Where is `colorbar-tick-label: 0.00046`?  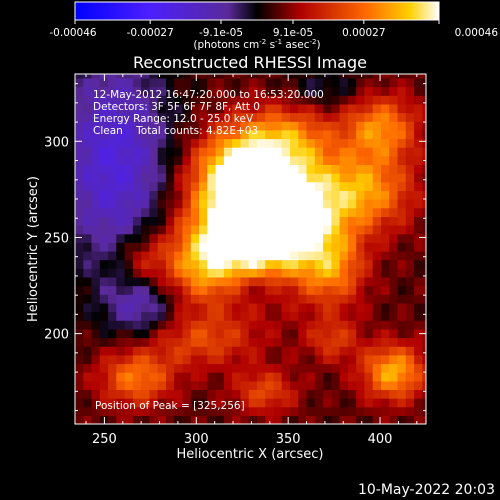
colorbar-tick-label: 0.00046 is located at coordinates (477, 33).